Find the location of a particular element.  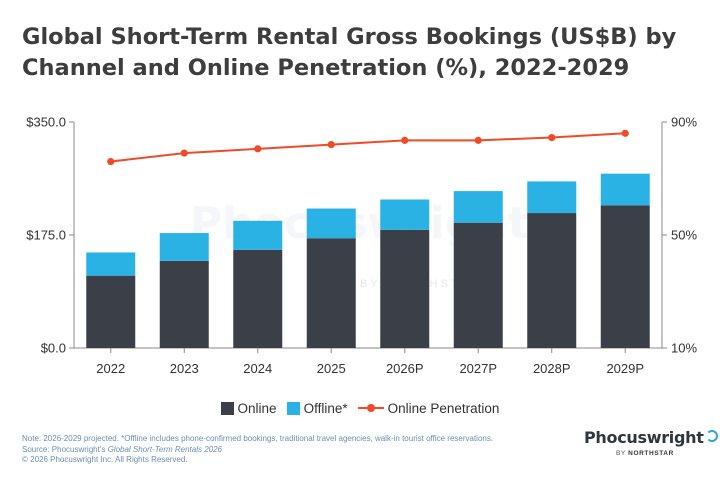

line-online-penetration is located at coordinates (368, 147).